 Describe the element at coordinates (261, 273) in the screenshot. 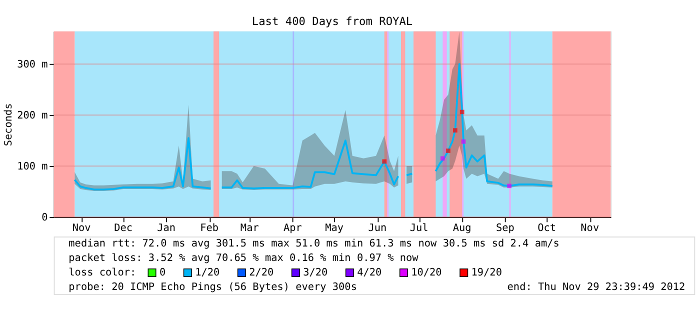

I see `legend-label: 2/20` at that location.